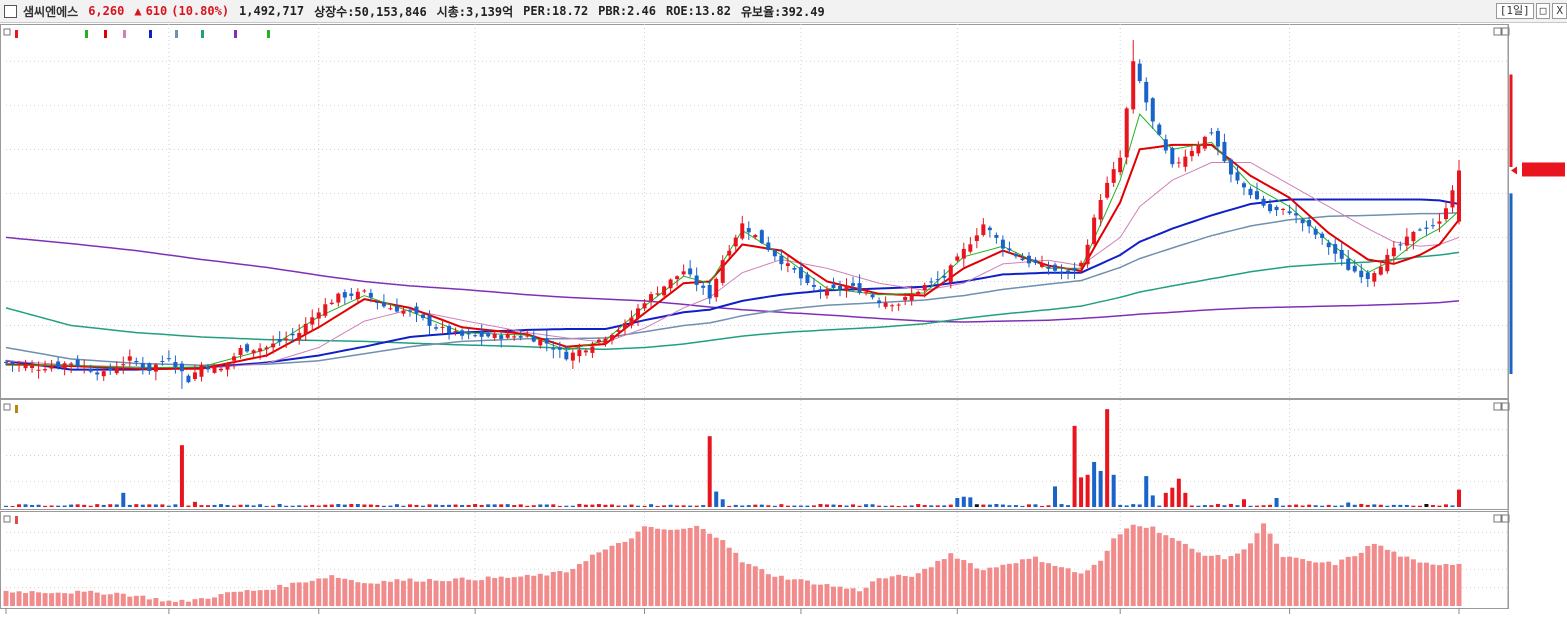 This screenshot has width=1567, height=630. I want to click on per-value: PER:18.72, so click(556, 11).